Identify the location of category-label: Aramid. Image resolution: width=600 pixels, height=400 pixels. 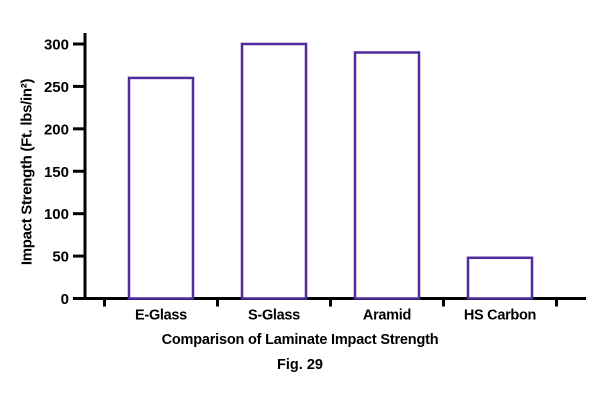
(387, 316).